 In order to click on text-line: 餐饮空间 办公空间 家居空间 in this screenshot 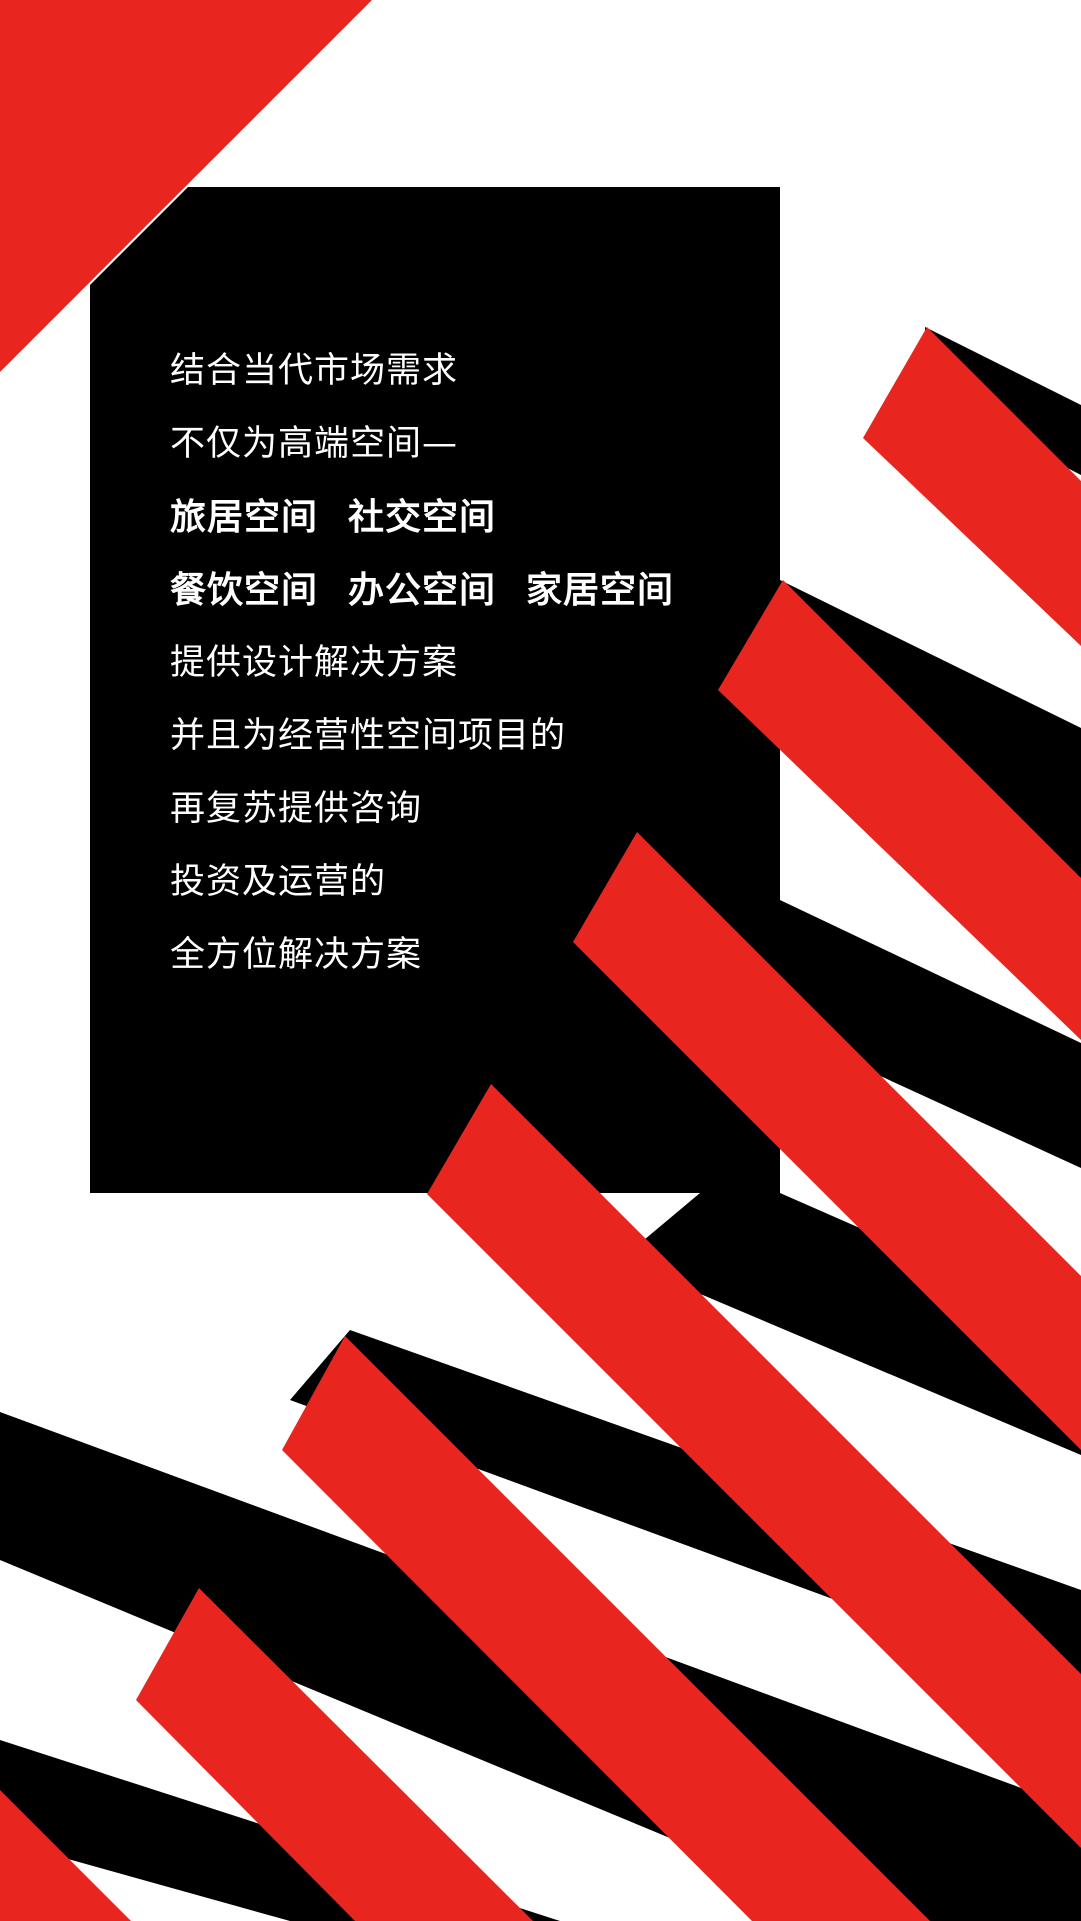, I will do `click(470, 590)`.